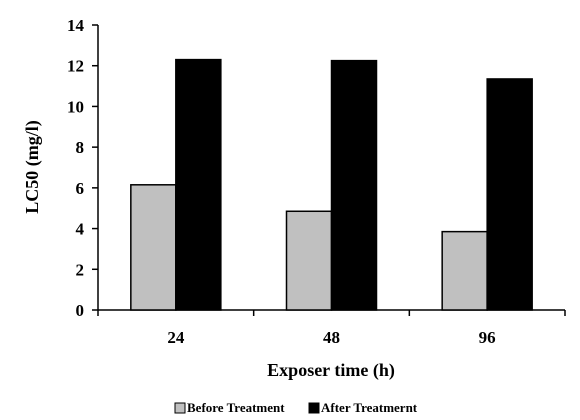  Describe the element at coordinates (76, 25) in the screenshot. I see `y-tick-label: 14` at that location.